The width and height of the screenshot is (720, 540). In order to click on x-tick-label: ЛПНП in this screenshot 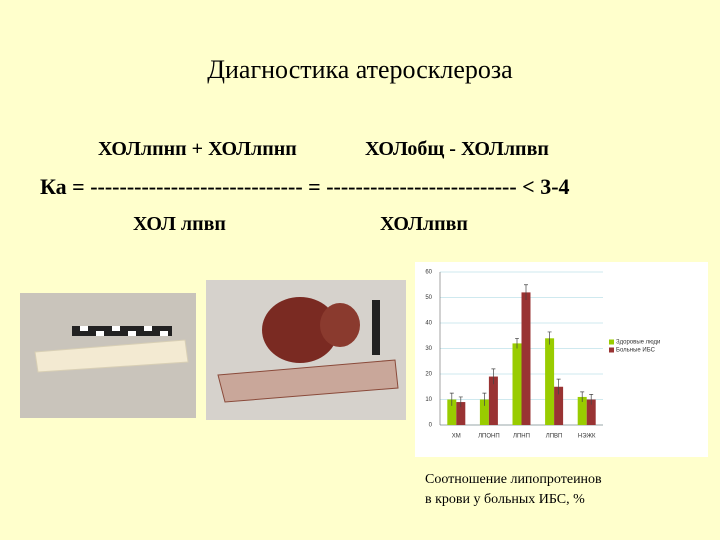, I will do `click(521, 437)`.